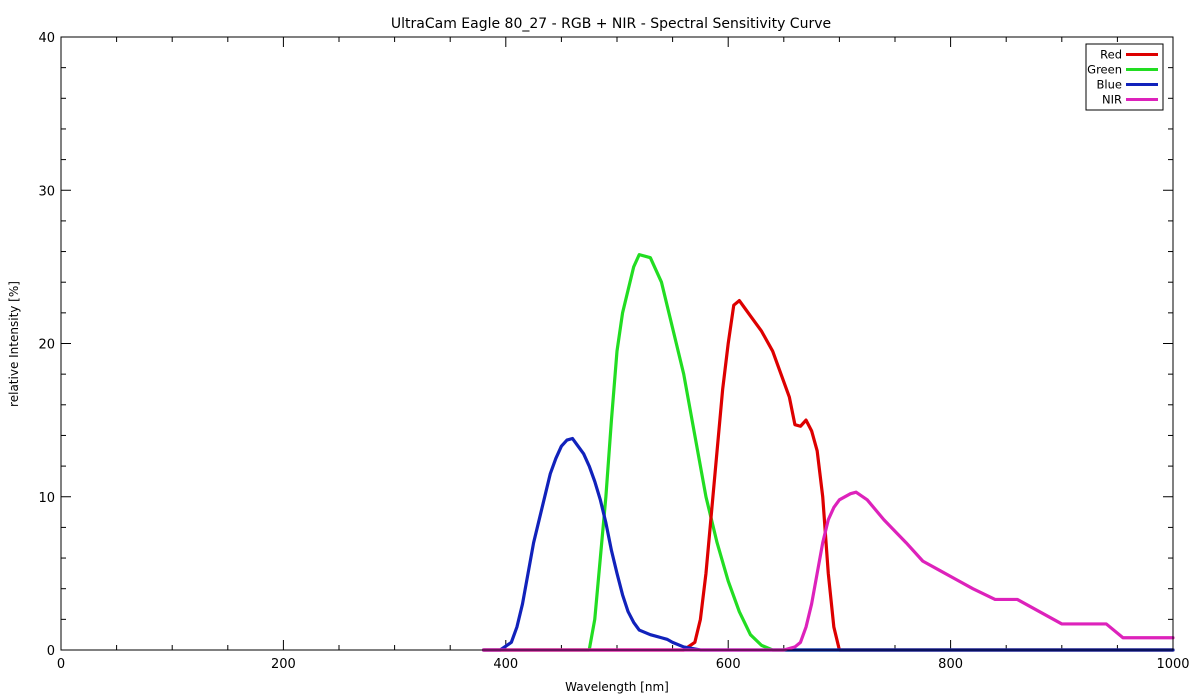 This screenshot has height=696, width=1202. Describe the element at coordinates (283, 664) in the screenshot. I see `x-tick-label: 200` at that location.